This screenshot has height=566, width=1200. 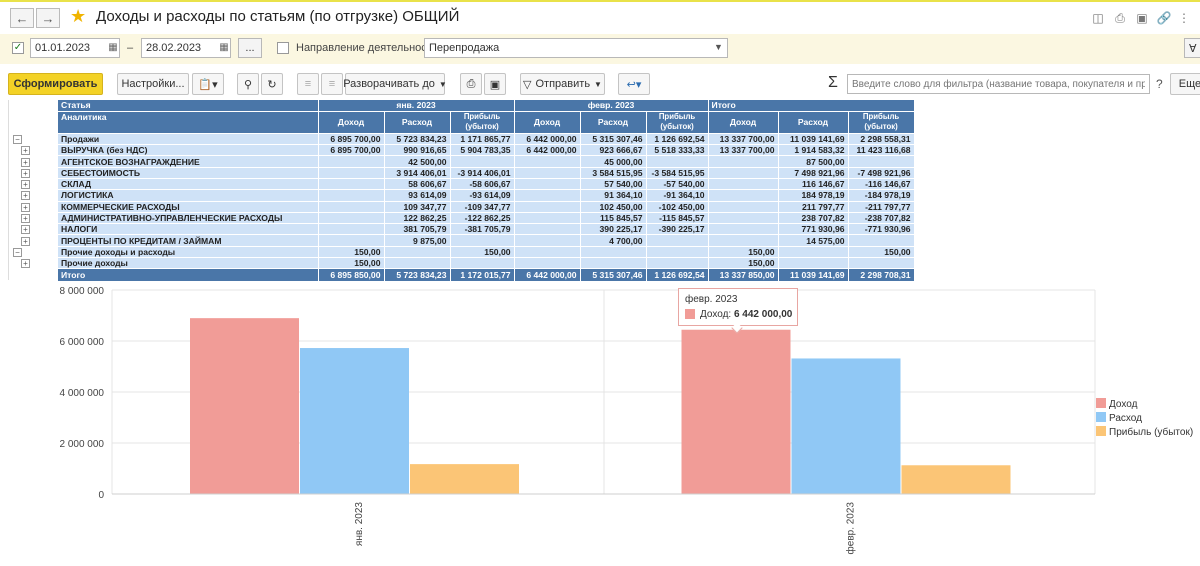 I want to click on row-value: -3 914 406,01, so click(x=482, y=173).